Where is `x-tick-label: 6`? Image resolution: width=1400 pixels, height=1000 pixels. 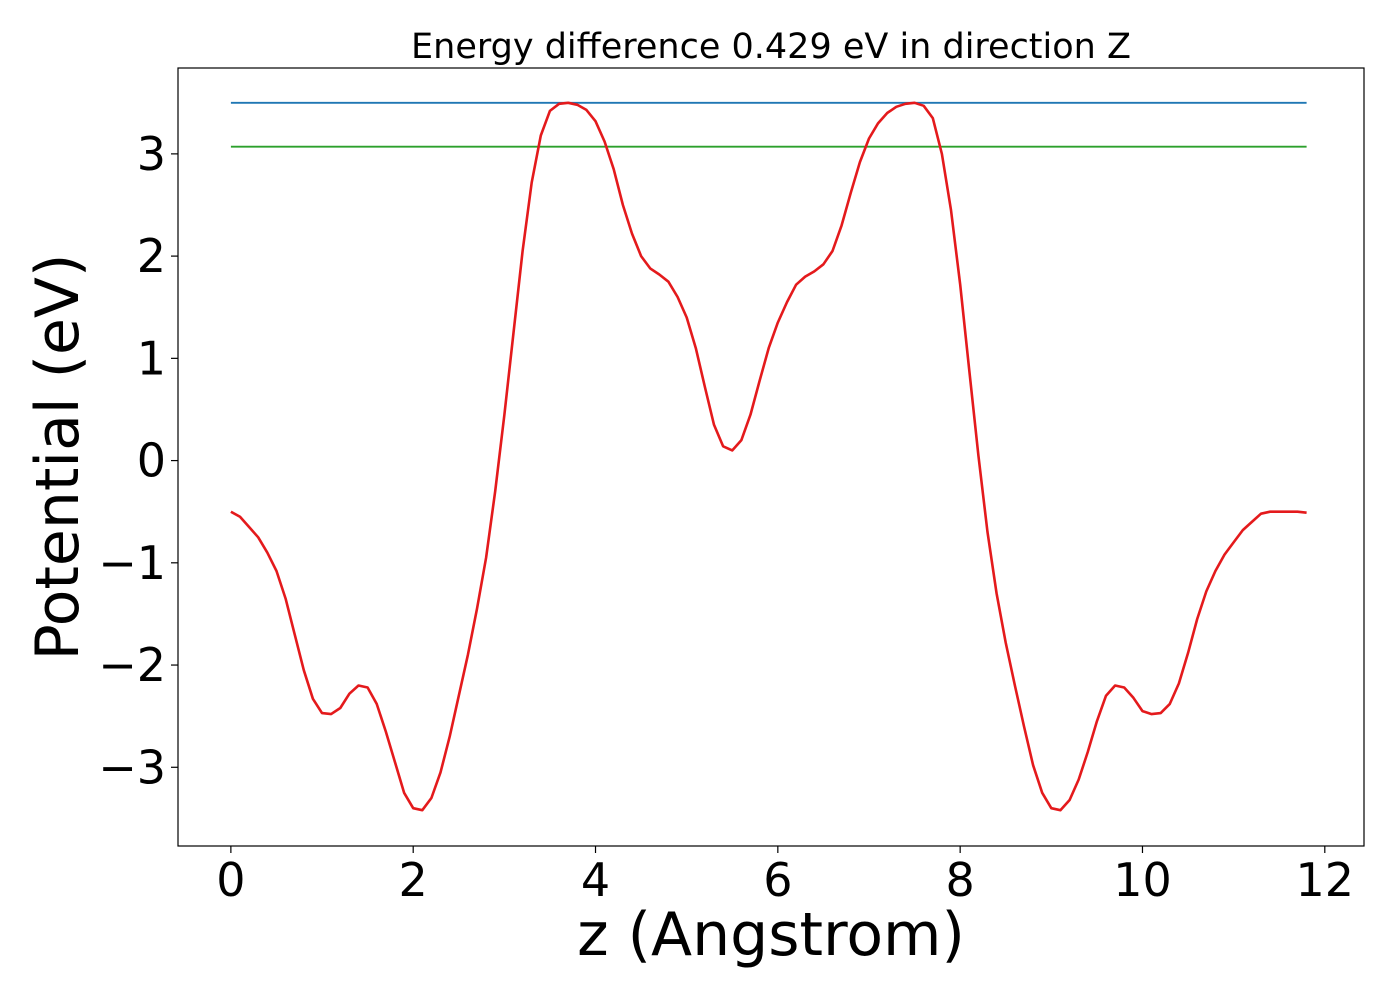 x-tick-label: 6 is located at coordinates (777, 880).